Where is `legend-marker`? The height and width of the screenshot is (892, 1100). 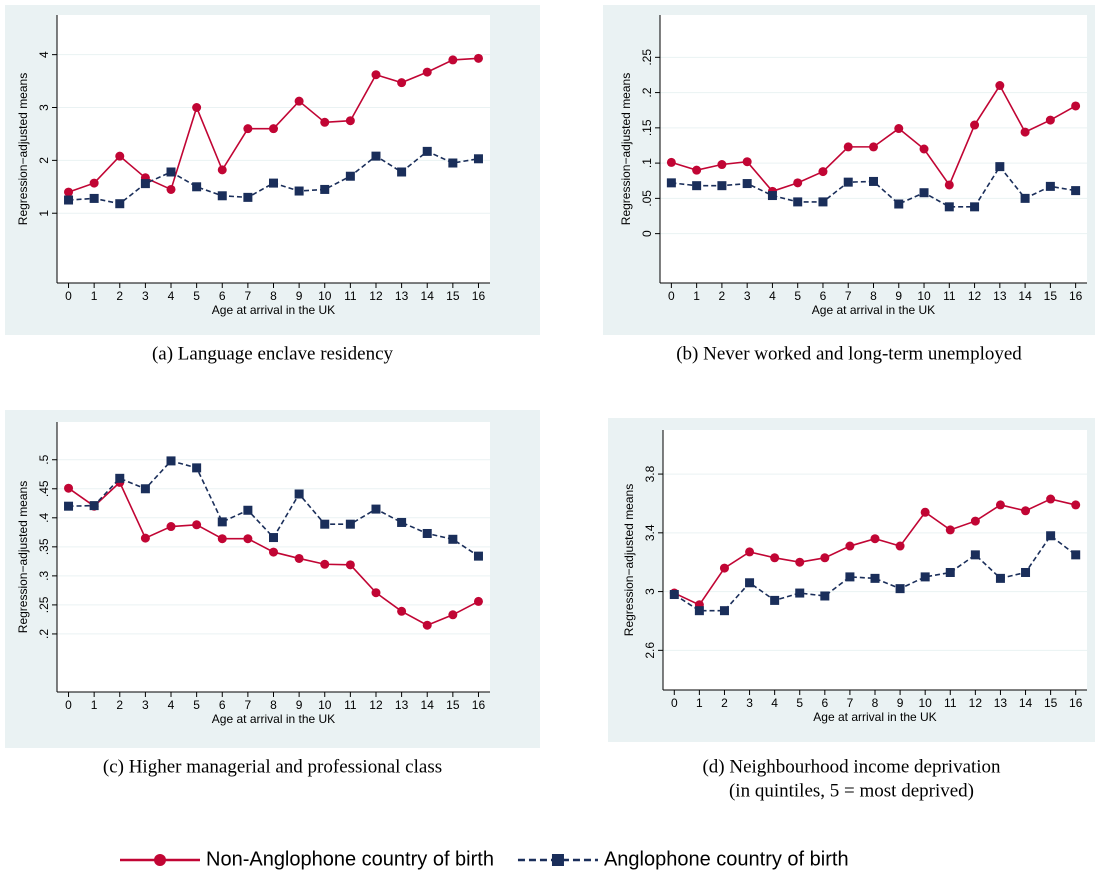
legend-marker is located at coordinates (557, 860).